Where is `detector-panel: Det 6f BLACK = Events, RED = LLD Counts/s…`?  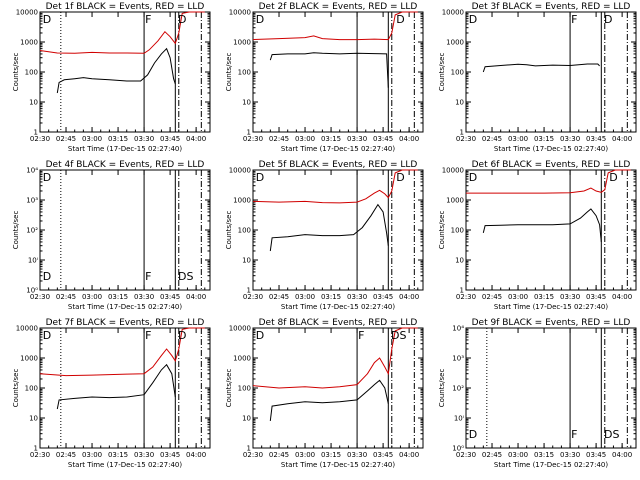 detector-panel: Det 6f BLACK = Events, RED = LLD Counts/s… is located at coordinates (537, 235).